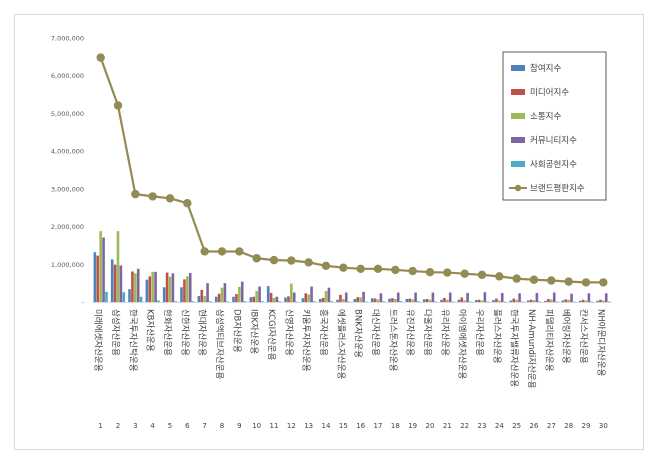 The width and height of the screenshot is (660, 465). What do you see at coordinates (516, 426) in the screenshot?
I see `category-number-25: 25` at bounding box center [516, 426].